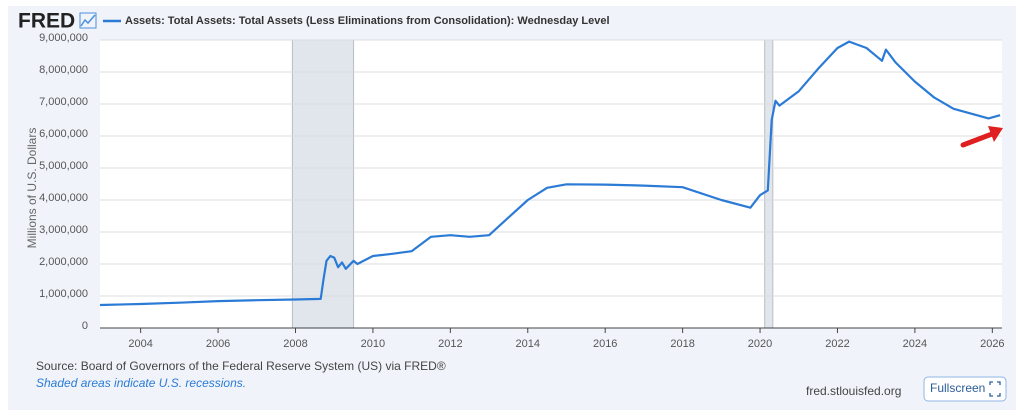 Image resolution: width=1024 pixels, height=416 pixels. I want to click on y-tick-label: 5,000,000, so click(63, 166).